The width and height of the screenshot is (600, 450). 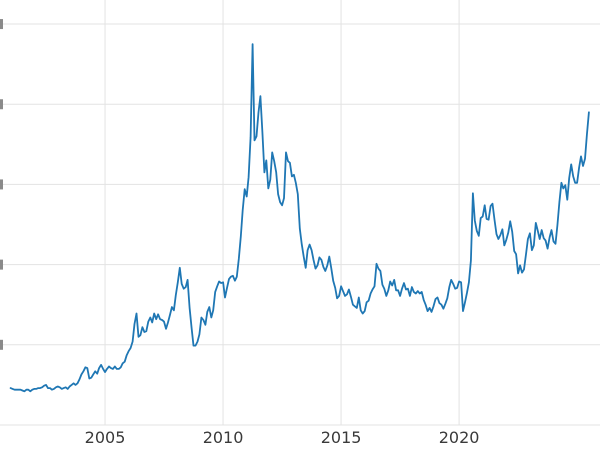 What do you see at coordinates (459, 437) in the screenshot?
I see `x-tick-label: 2020` at bounding box center [459, 437].